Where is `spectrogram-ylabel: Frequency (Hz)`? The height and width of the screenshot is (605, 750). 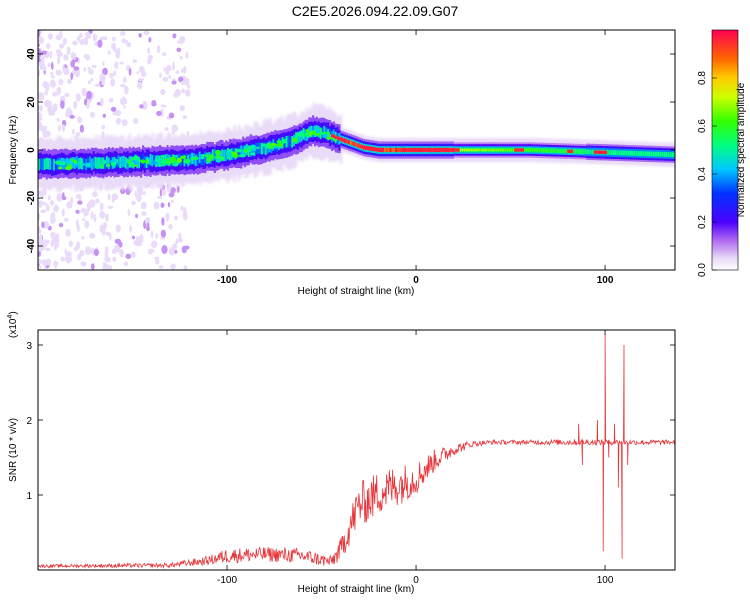
spectrogram-ylabel: Frequency (Hz) is located at coordinates (13, 150).